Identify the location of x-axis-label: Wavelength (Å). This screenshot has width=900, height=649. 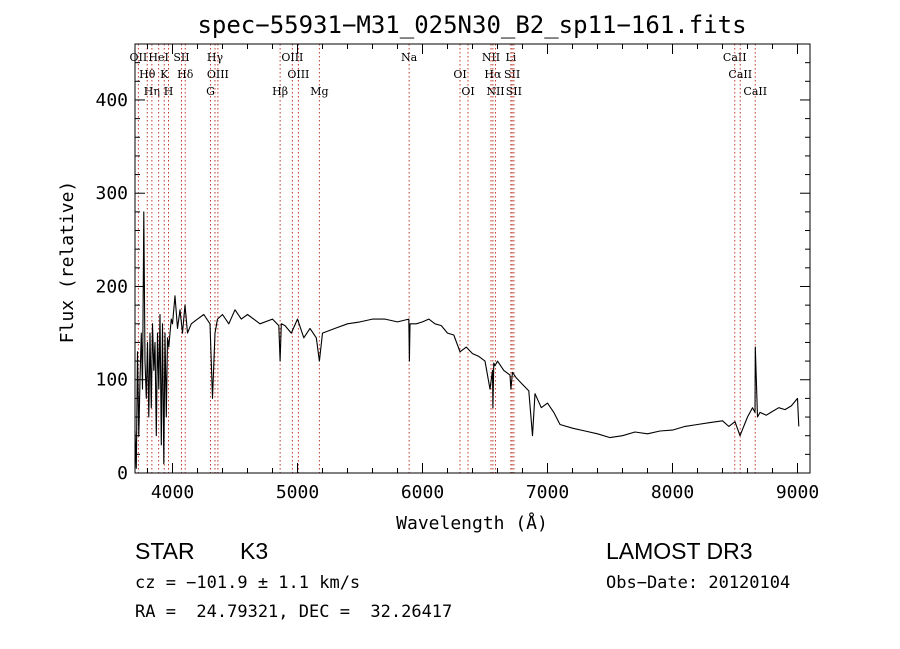
(472, 523).